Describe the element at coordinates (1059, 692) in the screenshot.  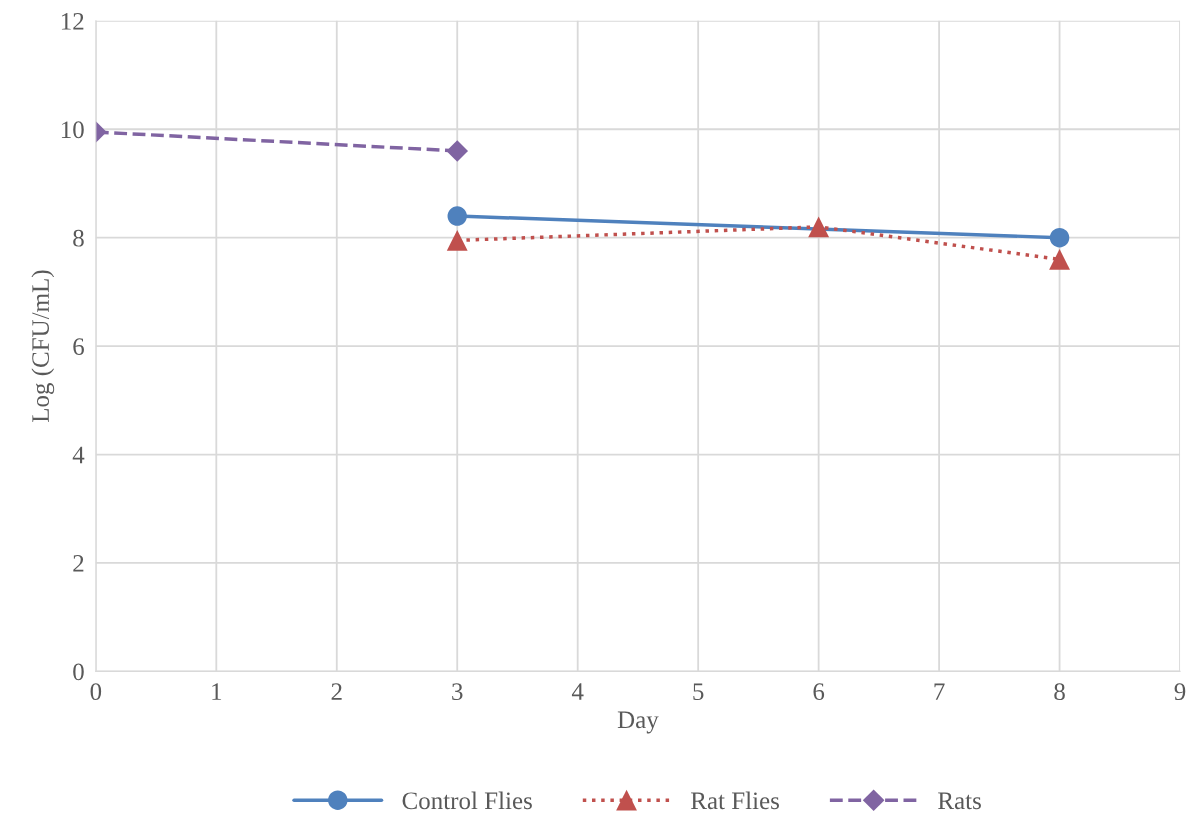
I see `x-tick-label: 8` at that location.